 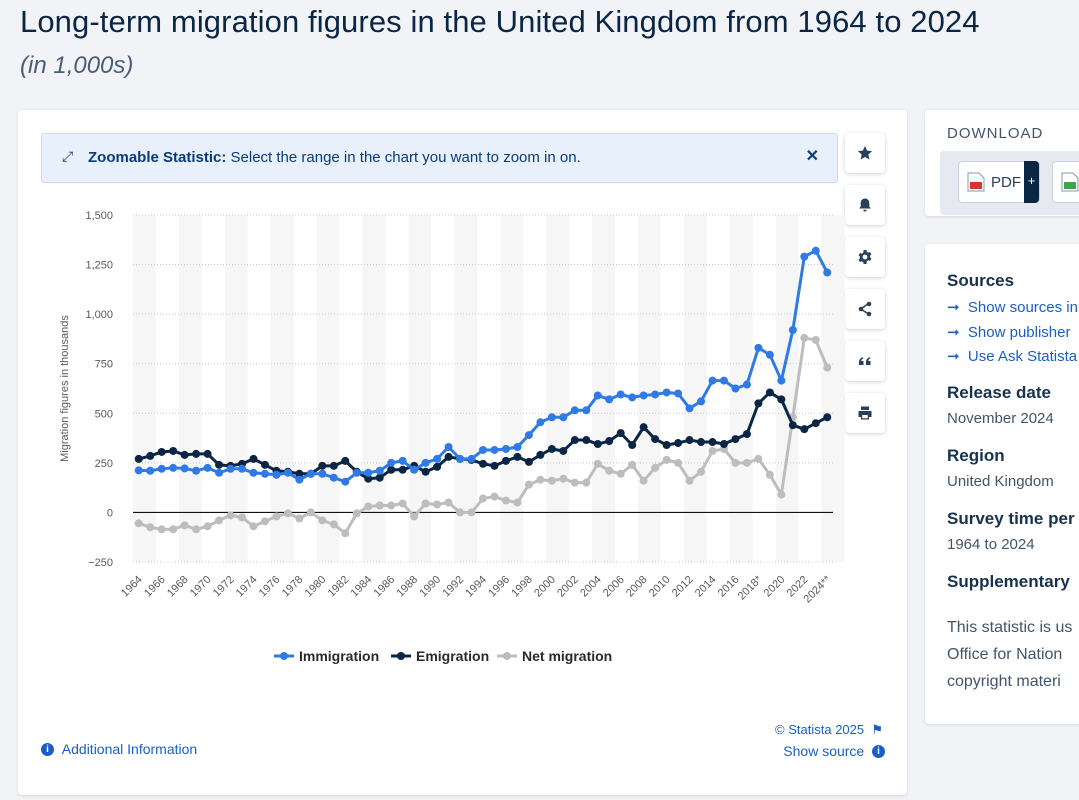 What do you see at coordinates (865, 257) in the screenshot?
I see `settings-button` at bounding box center [865, 257].